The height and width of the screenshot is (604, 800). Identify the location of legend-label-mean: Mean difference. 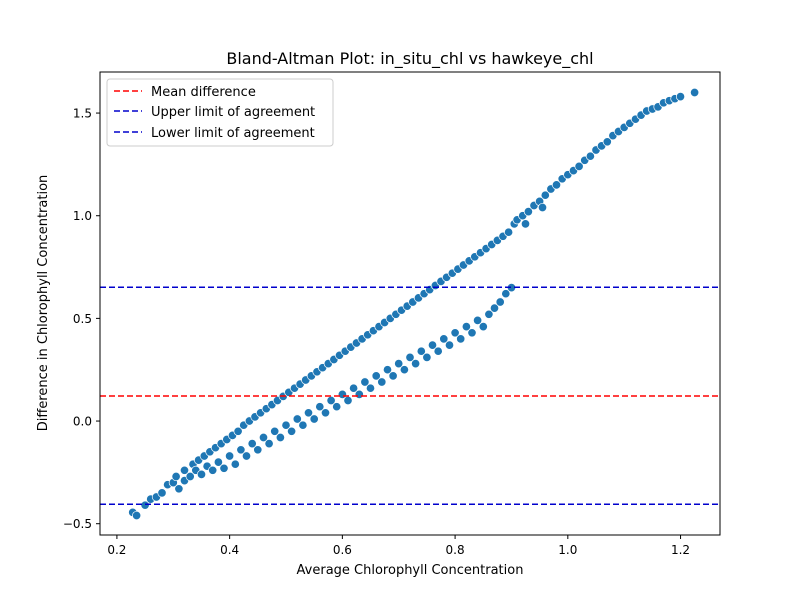
(203, 92).